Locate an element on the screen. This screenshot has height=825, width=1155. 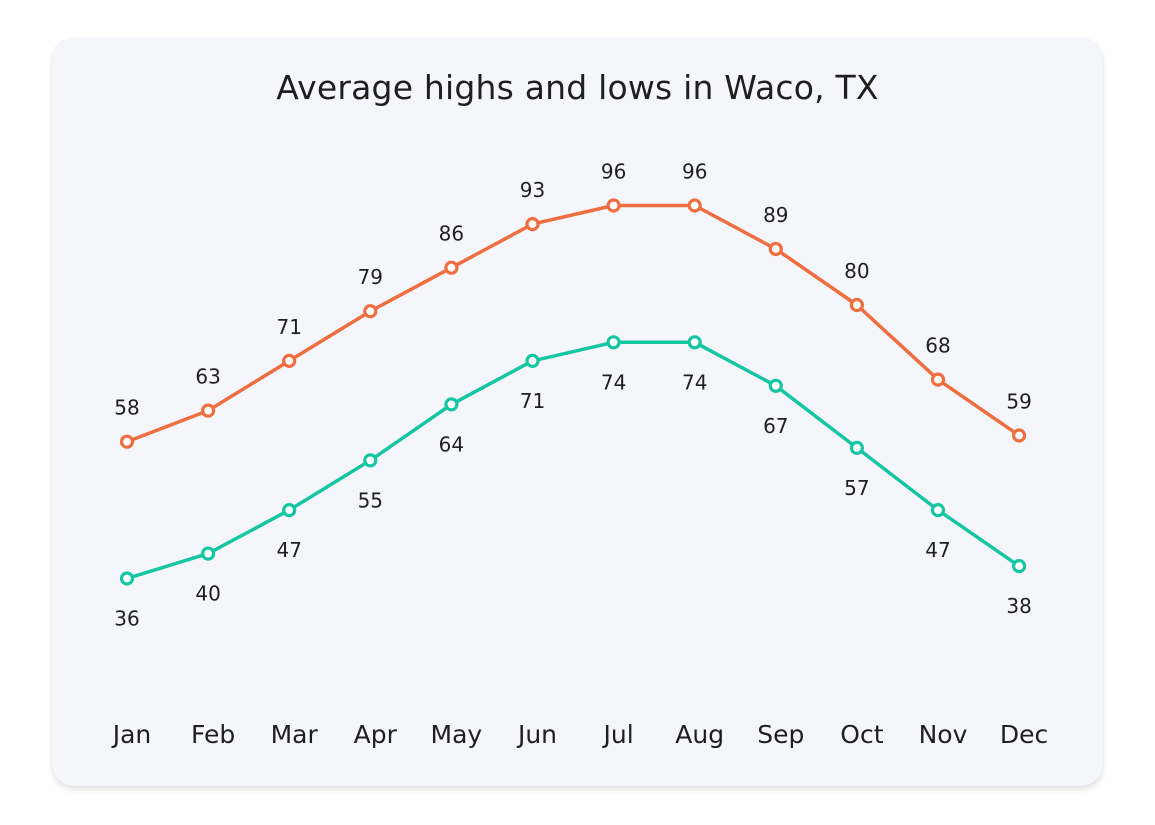
x-tick-label: Aug is located at coordinates (699, 734).